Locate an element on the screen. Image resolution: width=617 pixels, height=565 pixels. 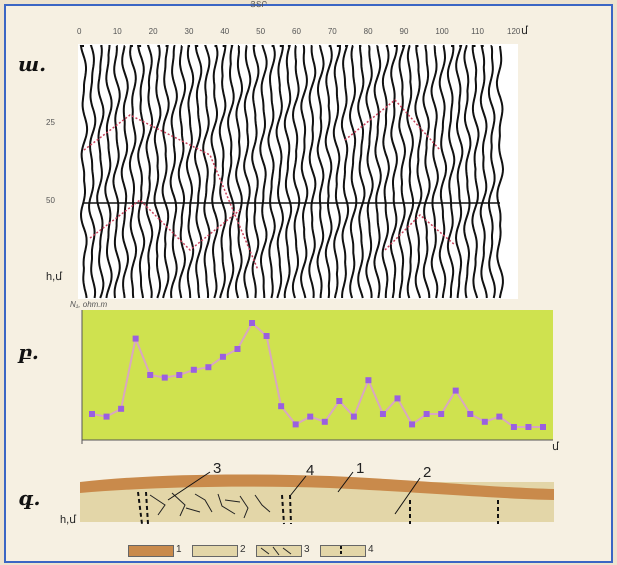
panel-a-x-tick: 30 is located at coordinates (189, 31).